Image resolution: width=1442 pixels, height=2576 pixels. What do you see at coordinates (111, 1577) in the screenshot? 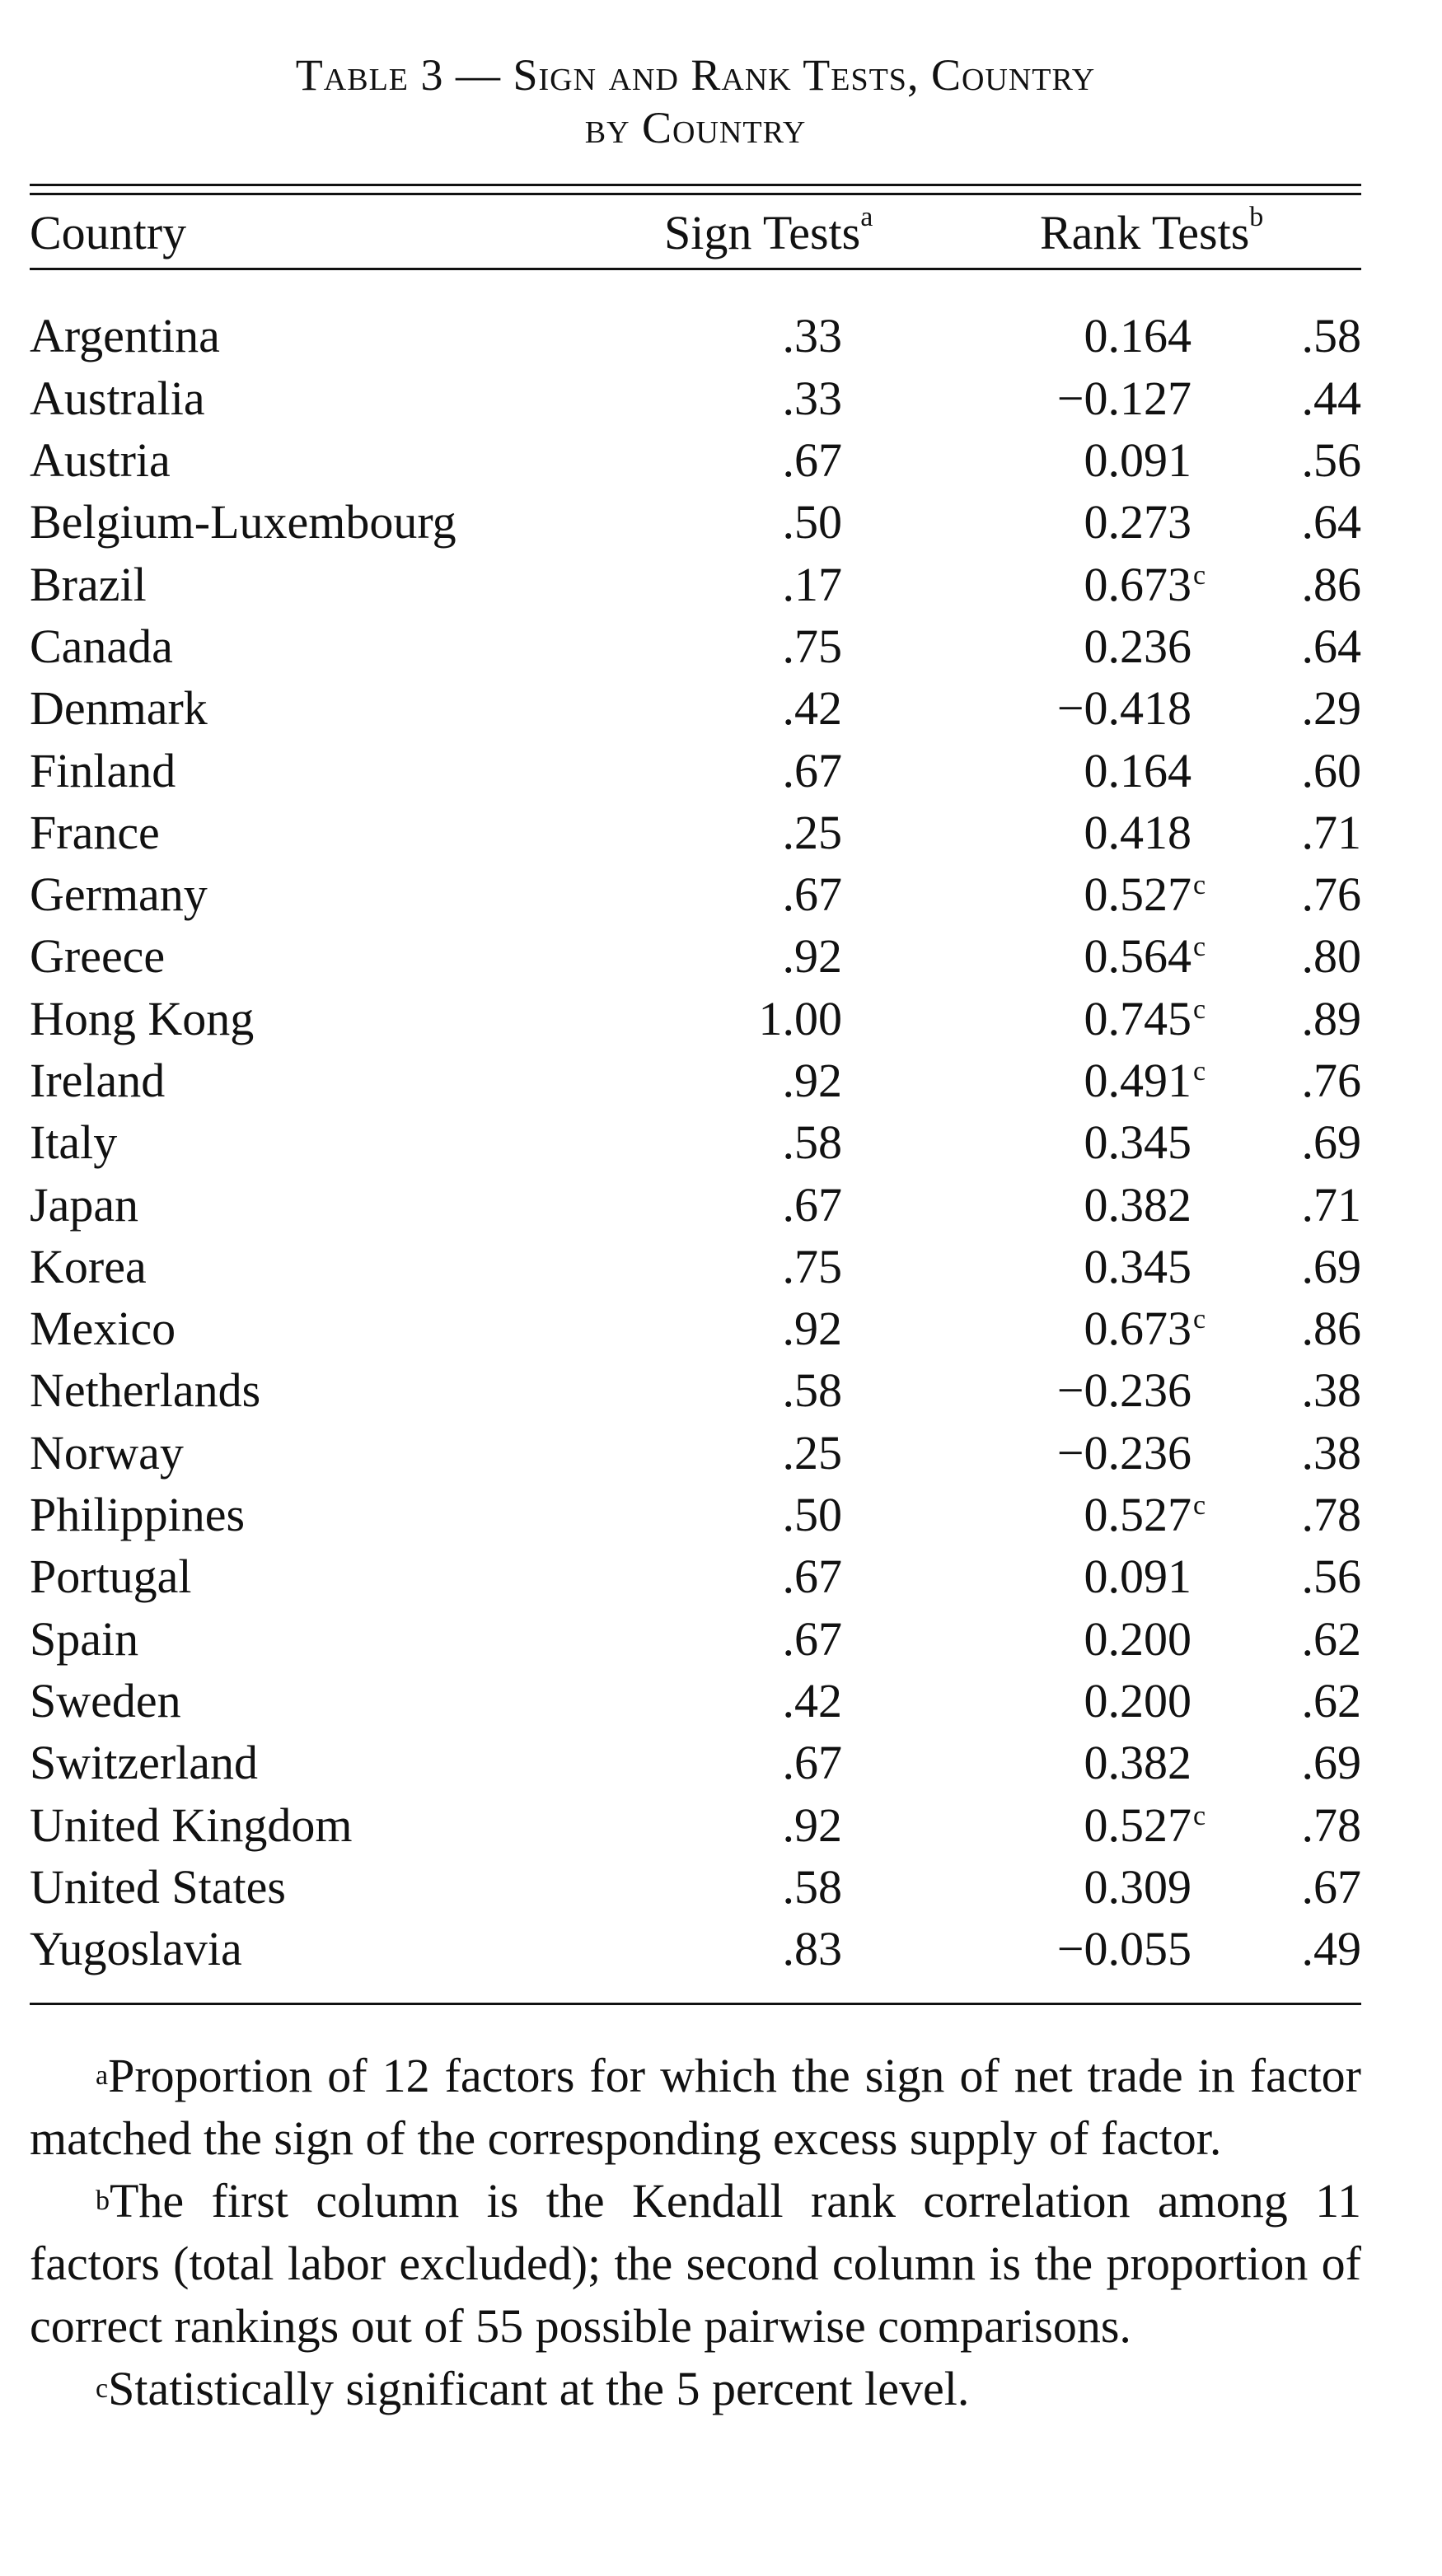
I see `cell-country: Portugal` at bounding box center [111, 1577].